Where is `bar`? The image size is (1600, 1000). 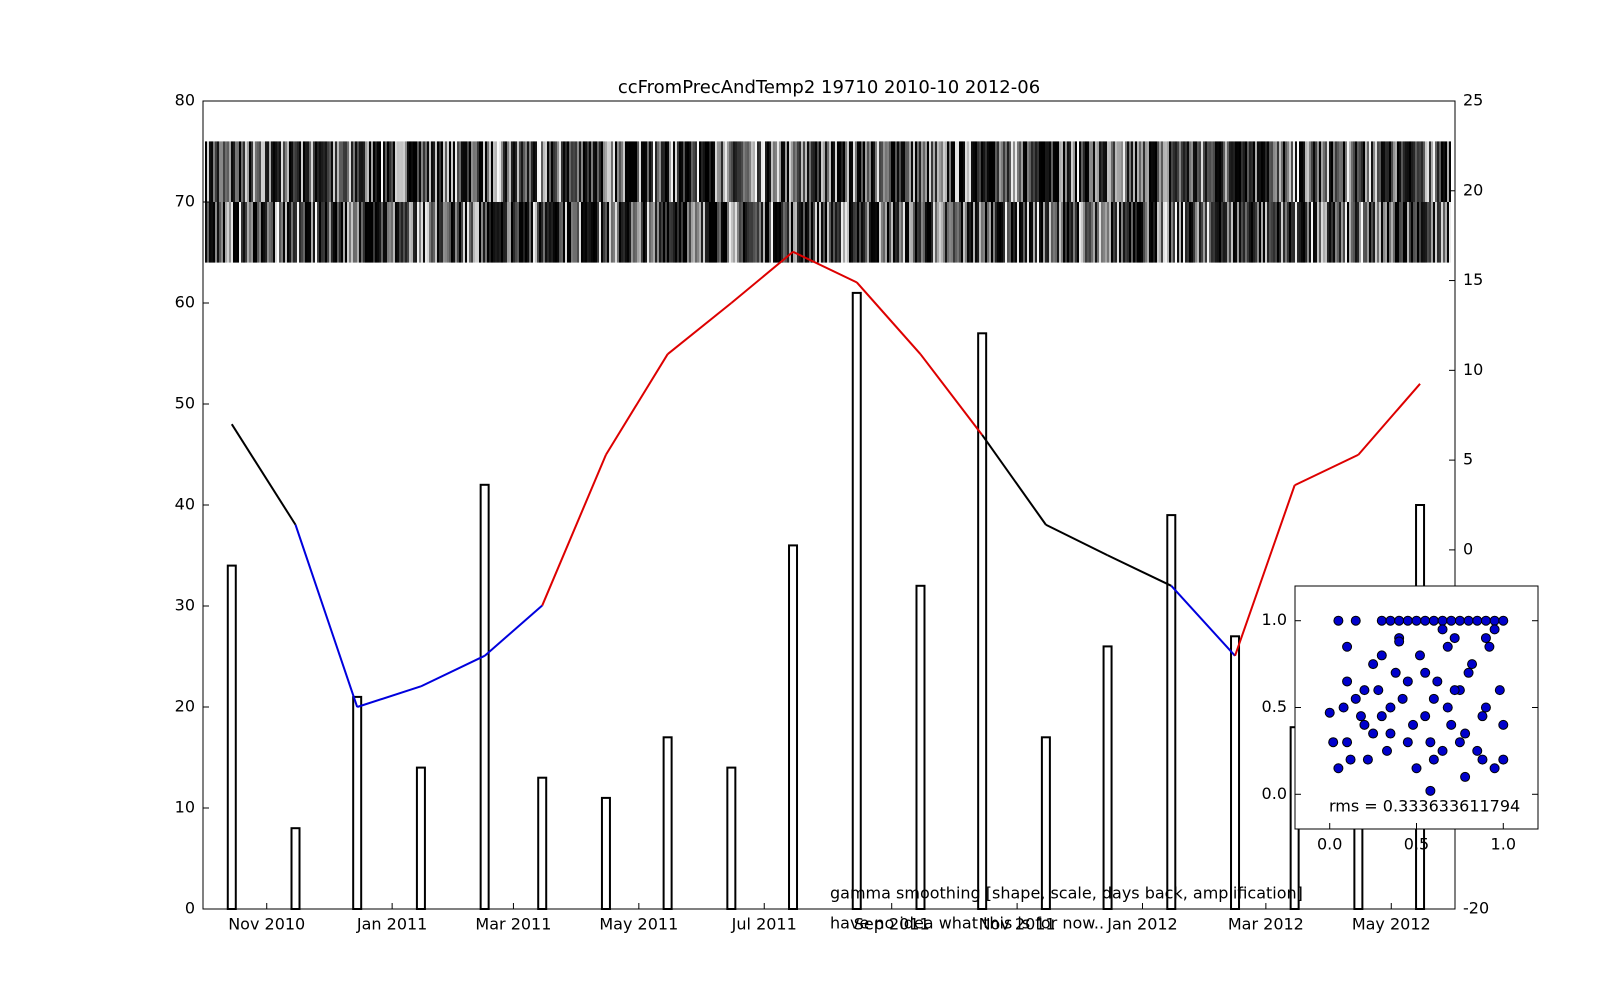 bar is located at coordinates (605, 853).